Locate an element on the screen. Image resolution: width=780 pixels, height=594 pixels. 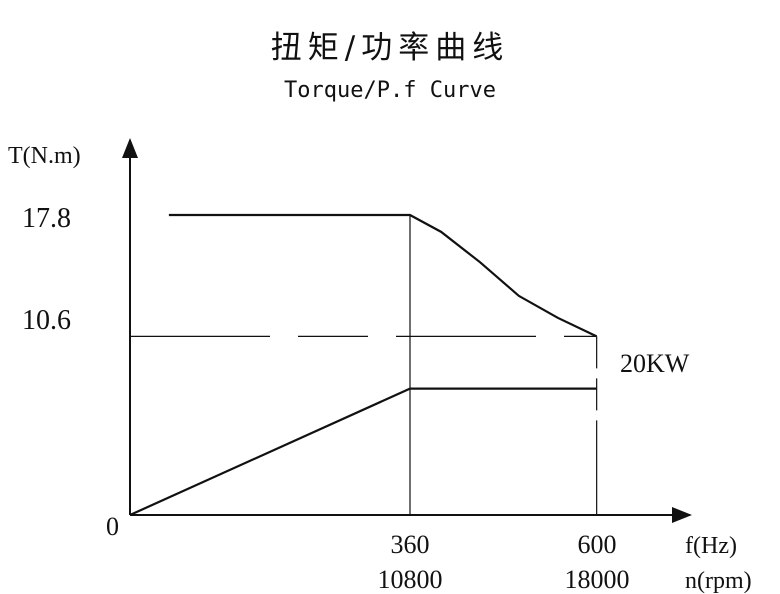
x-tick-label-360-hz: 360 is located at coordinates (410, 544).